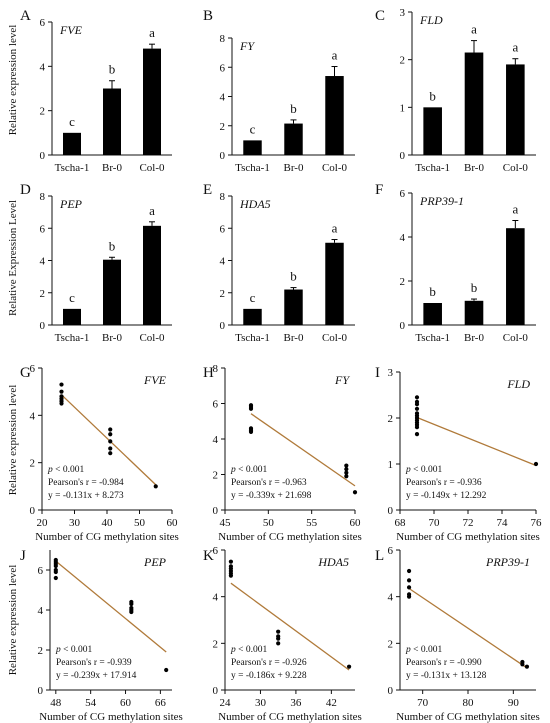 This screenshot has height=723, width=550. Describe the element at coordinates (56, 703) in the screenshot. I see `x-tick-label: 48` at that location.